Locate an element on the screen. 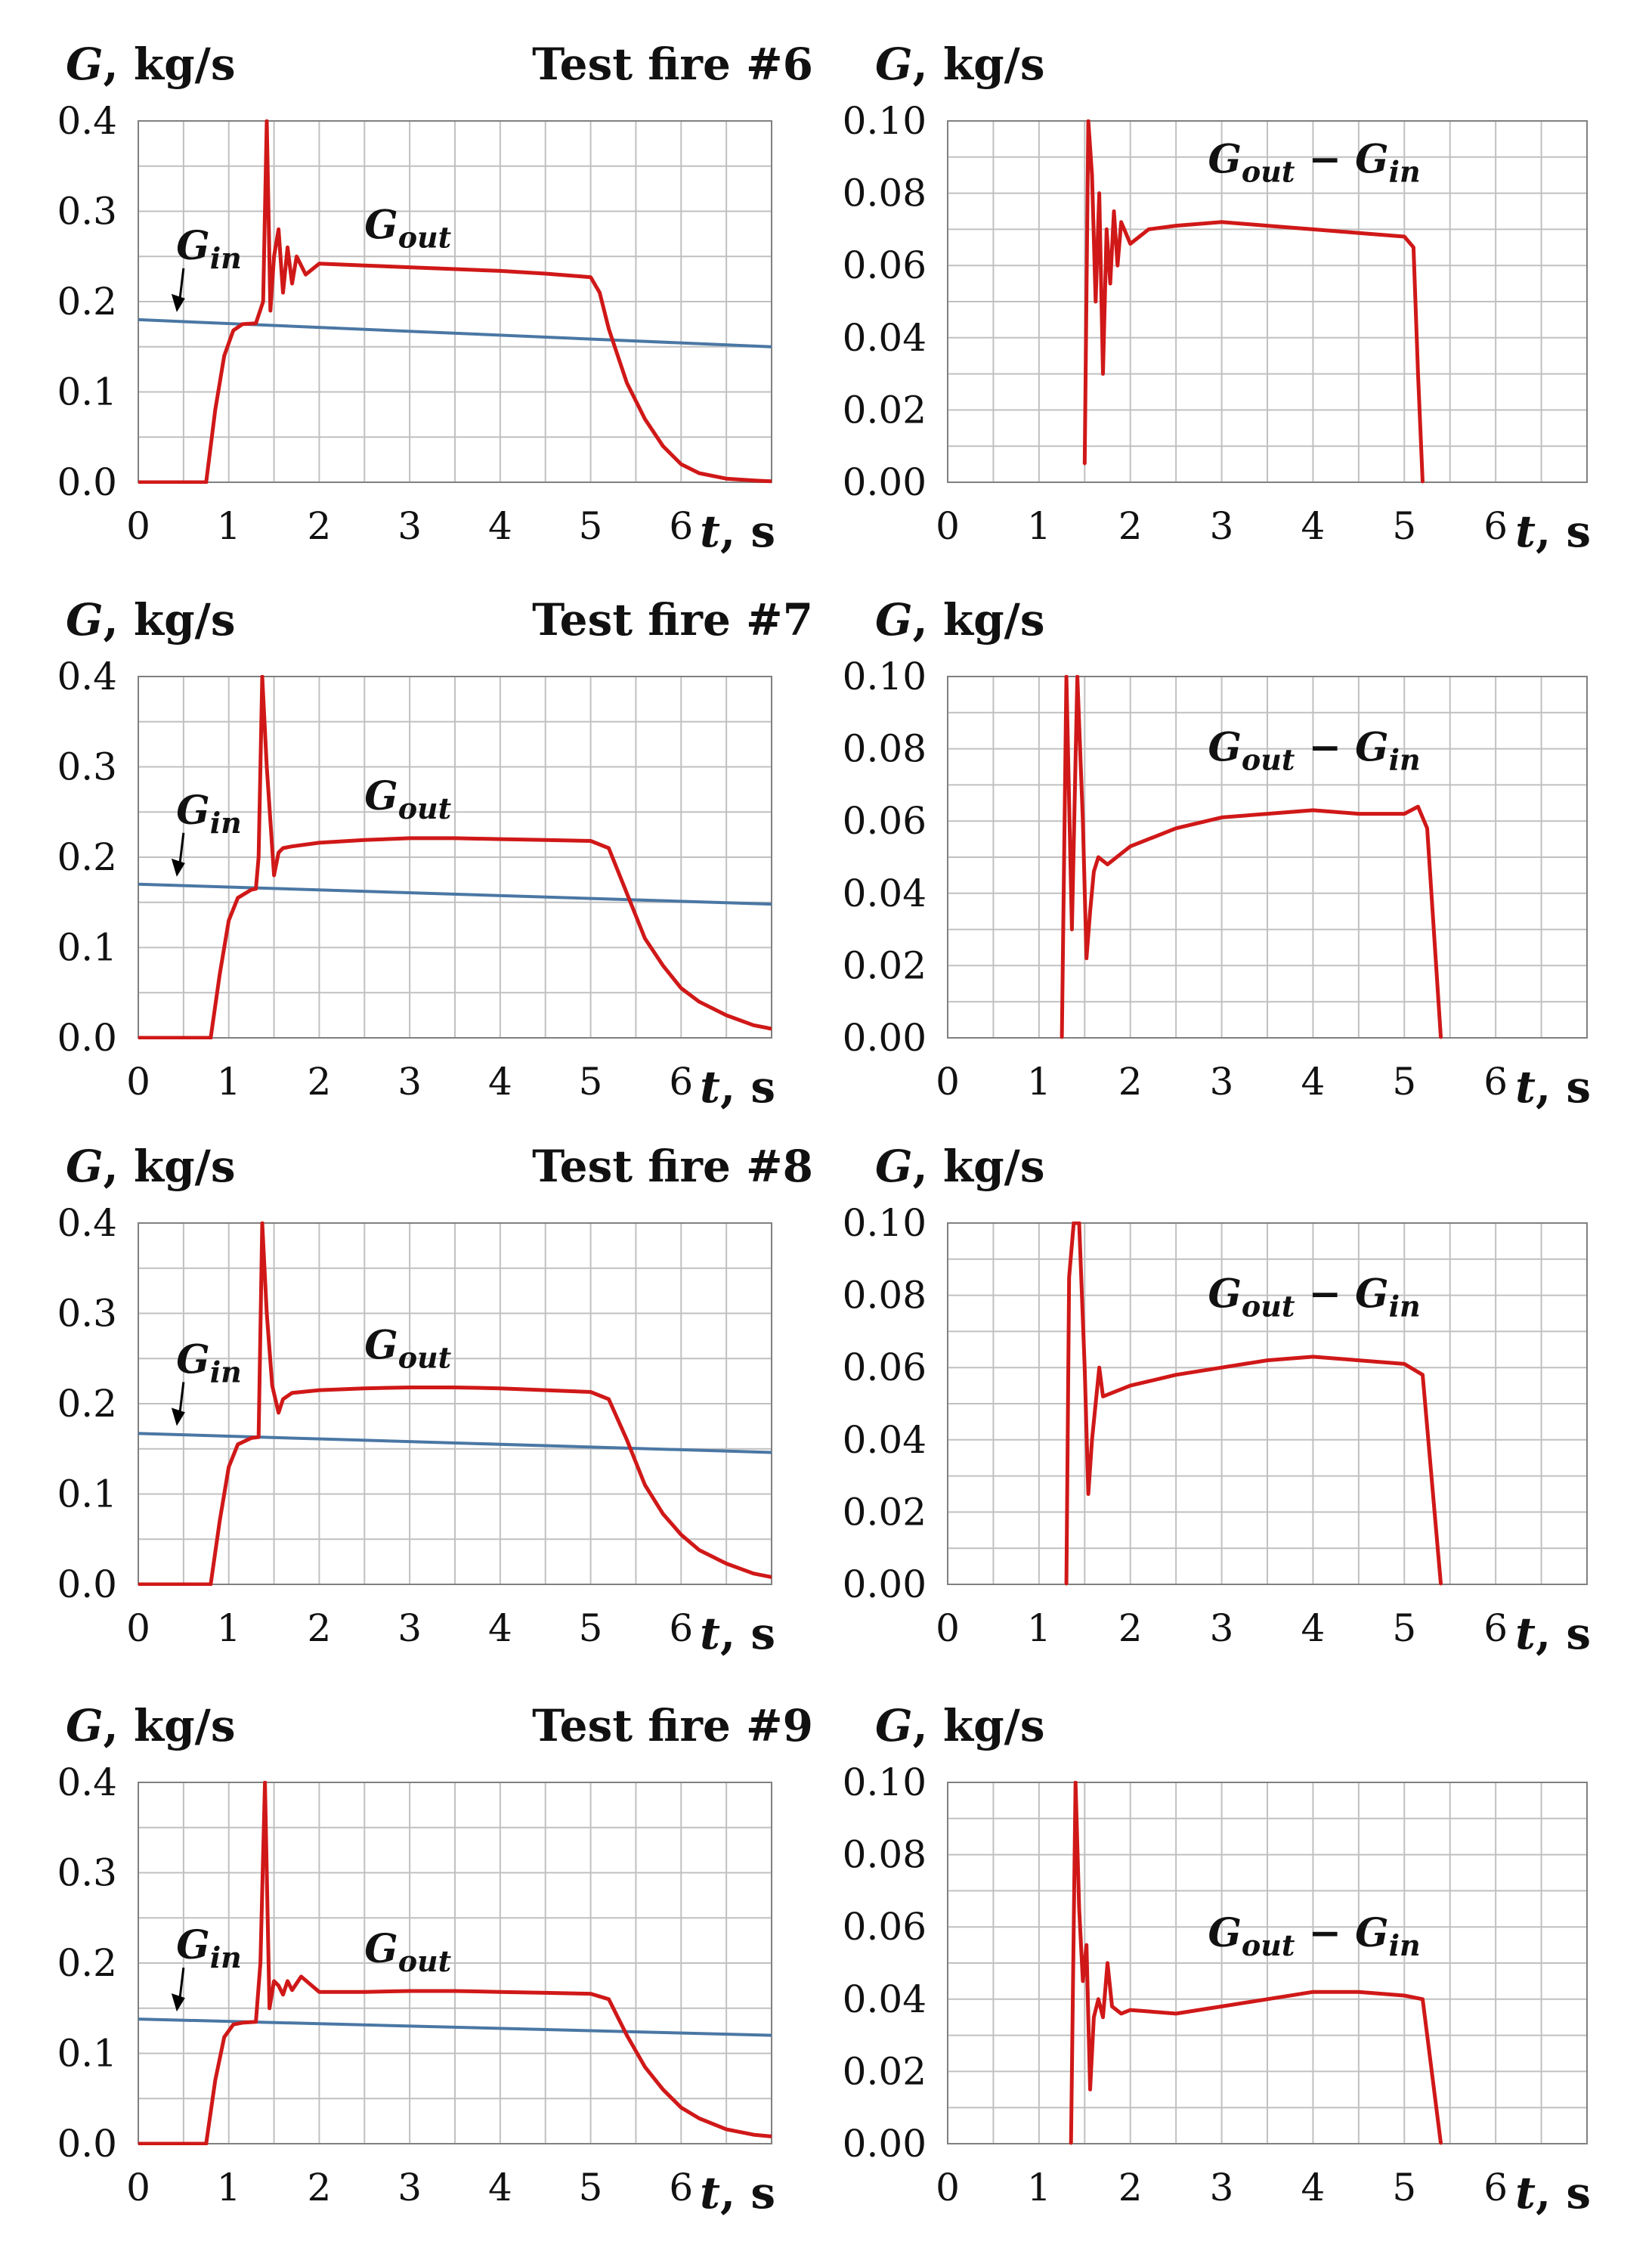 The image size is (1652, 2245). y-tick-label: 0.00 is located at coordinates (885, 482).